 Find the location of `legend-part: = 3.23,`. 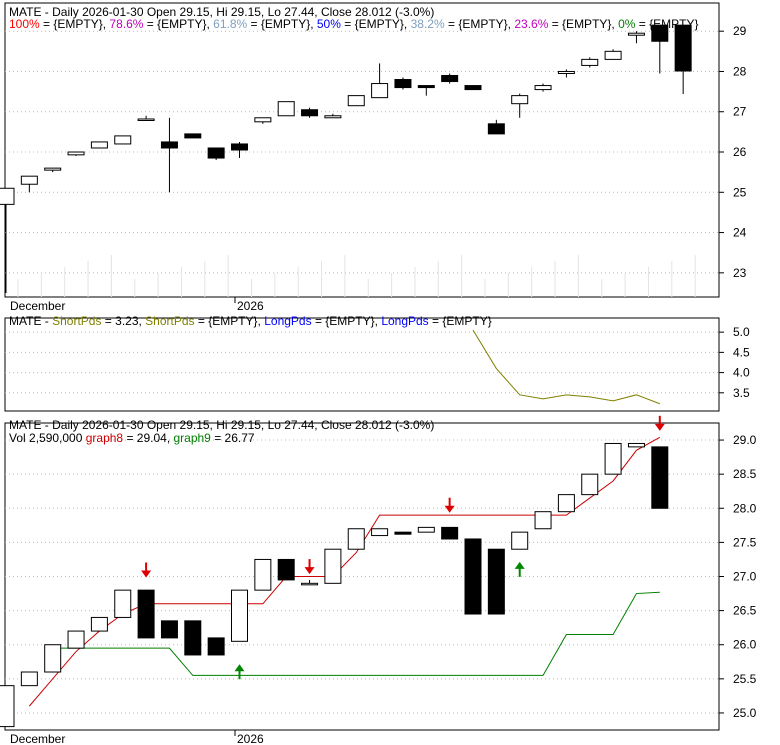

legend-part: = 3.23, is located at coordinates (123, 321).